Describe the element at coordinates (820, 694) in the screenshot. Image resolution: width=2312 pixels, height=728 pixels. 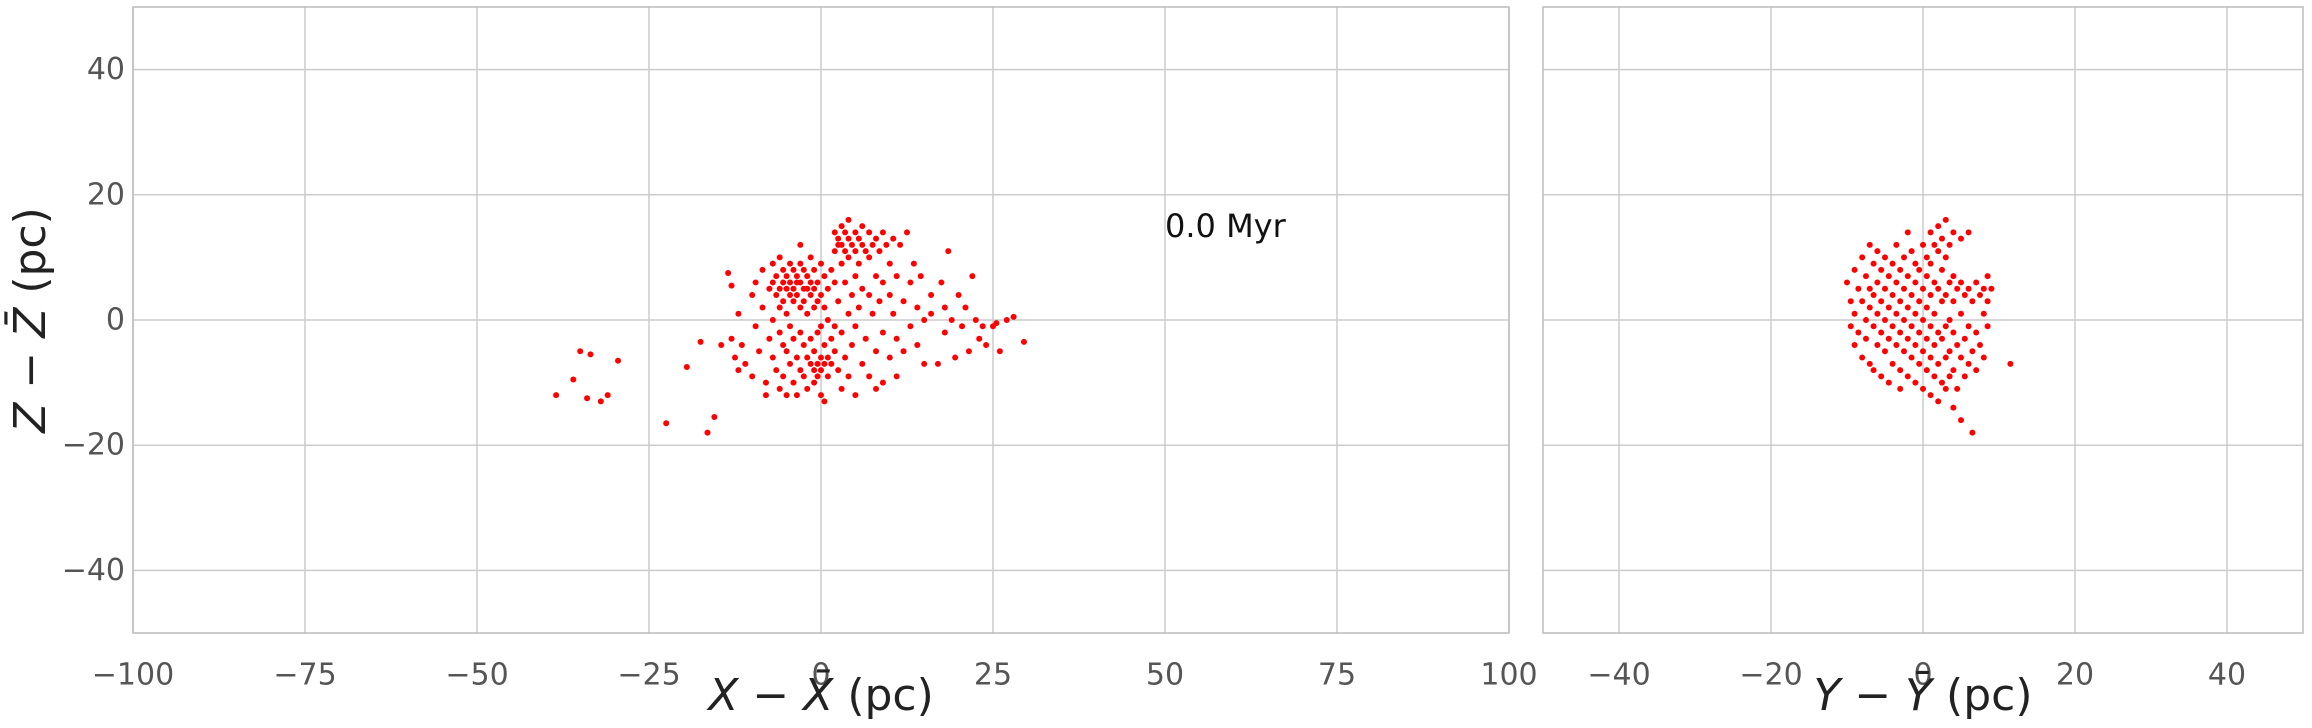
I see `x-axis-label-left: X − X̄ (pc)` at that location.